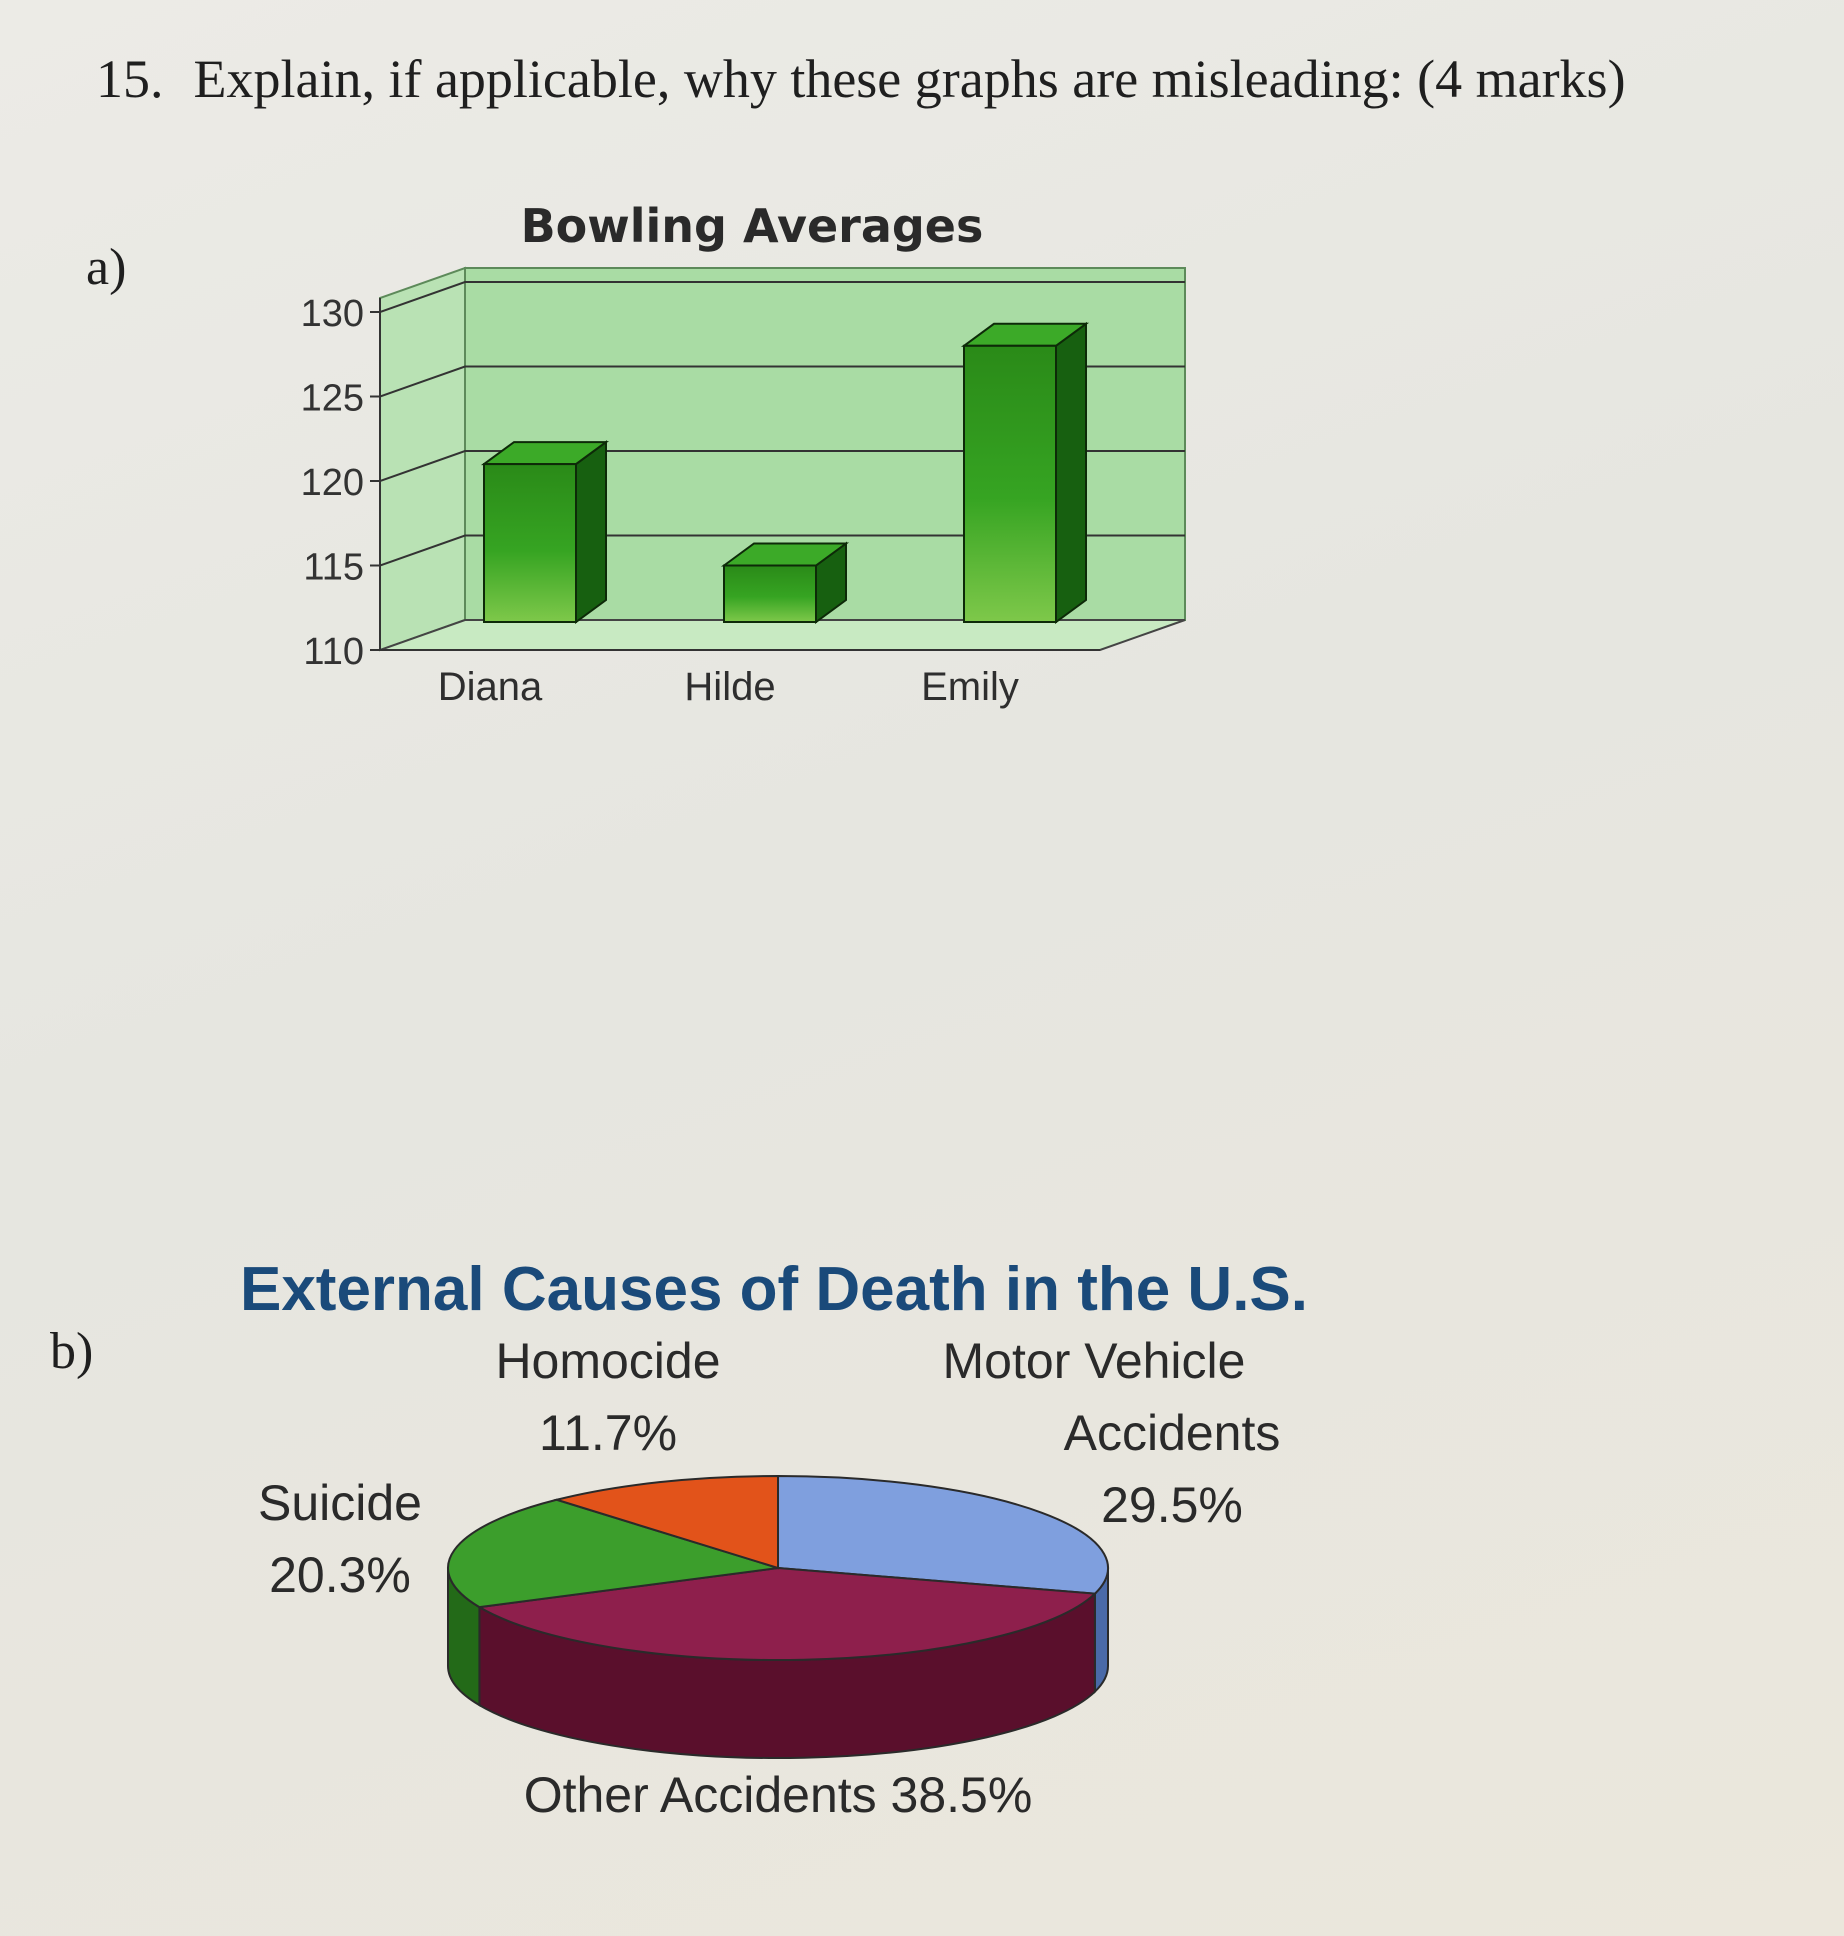  Describe the element at coordinates (332, 314) in the screenshot. I see `y-tick-label: 130` at that location.